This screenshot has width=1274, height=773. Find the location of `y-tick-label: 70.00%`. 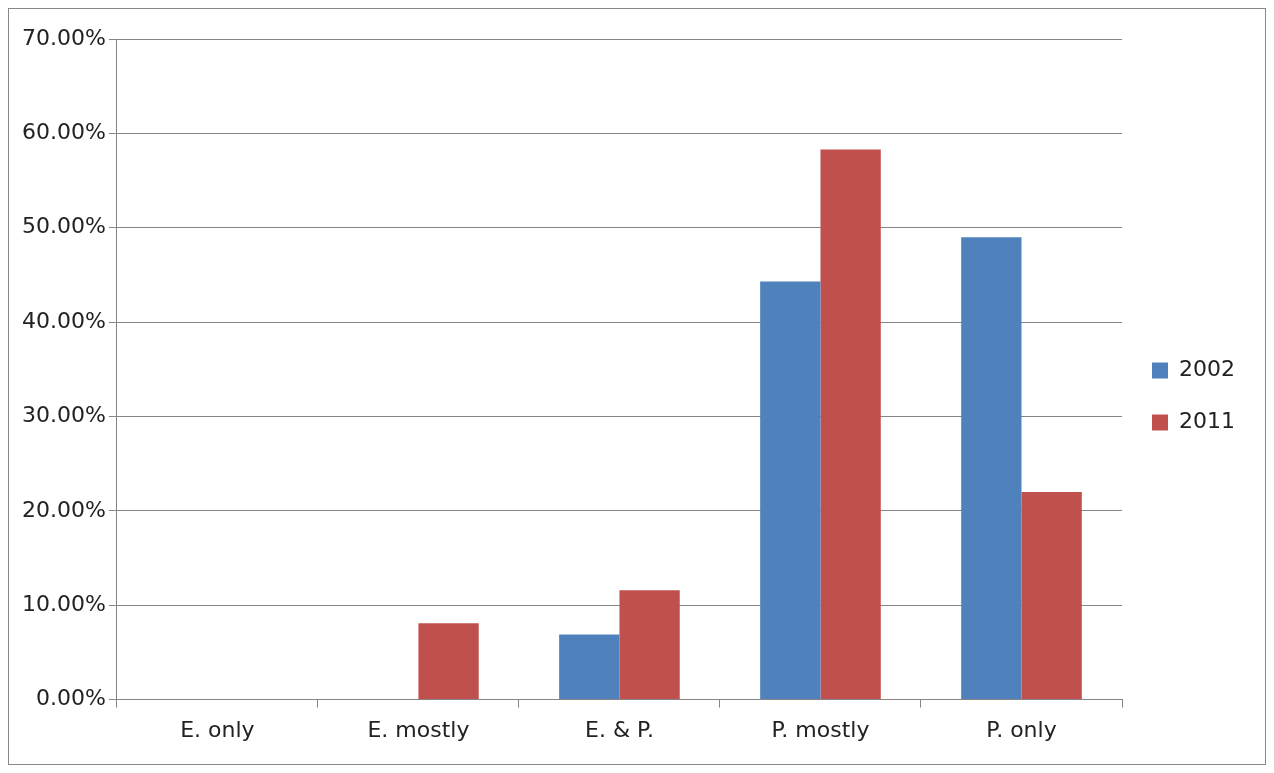

y-tick-label: 70.00% is located at coordinates (64, 37).